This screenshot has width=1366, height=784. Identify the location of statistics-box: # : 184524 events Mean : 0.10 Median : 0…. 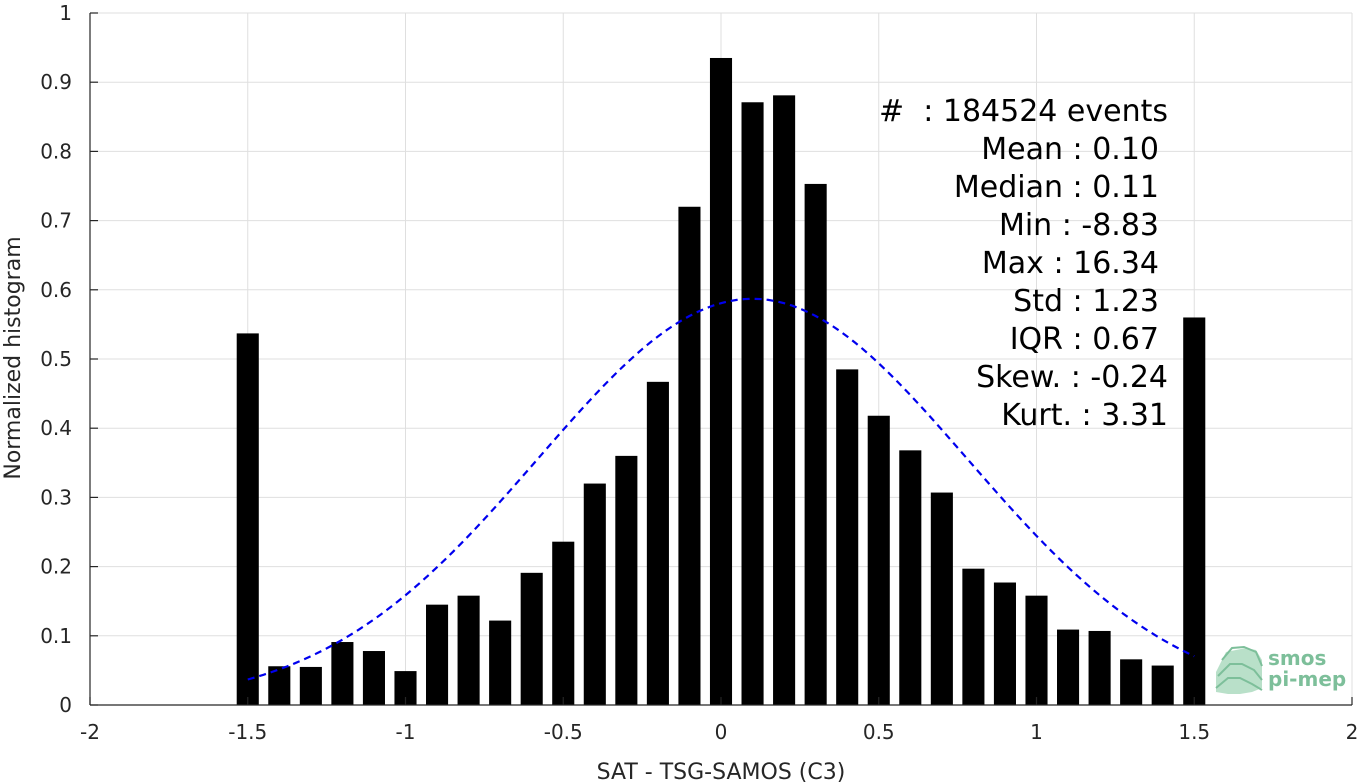
(1023, 263).